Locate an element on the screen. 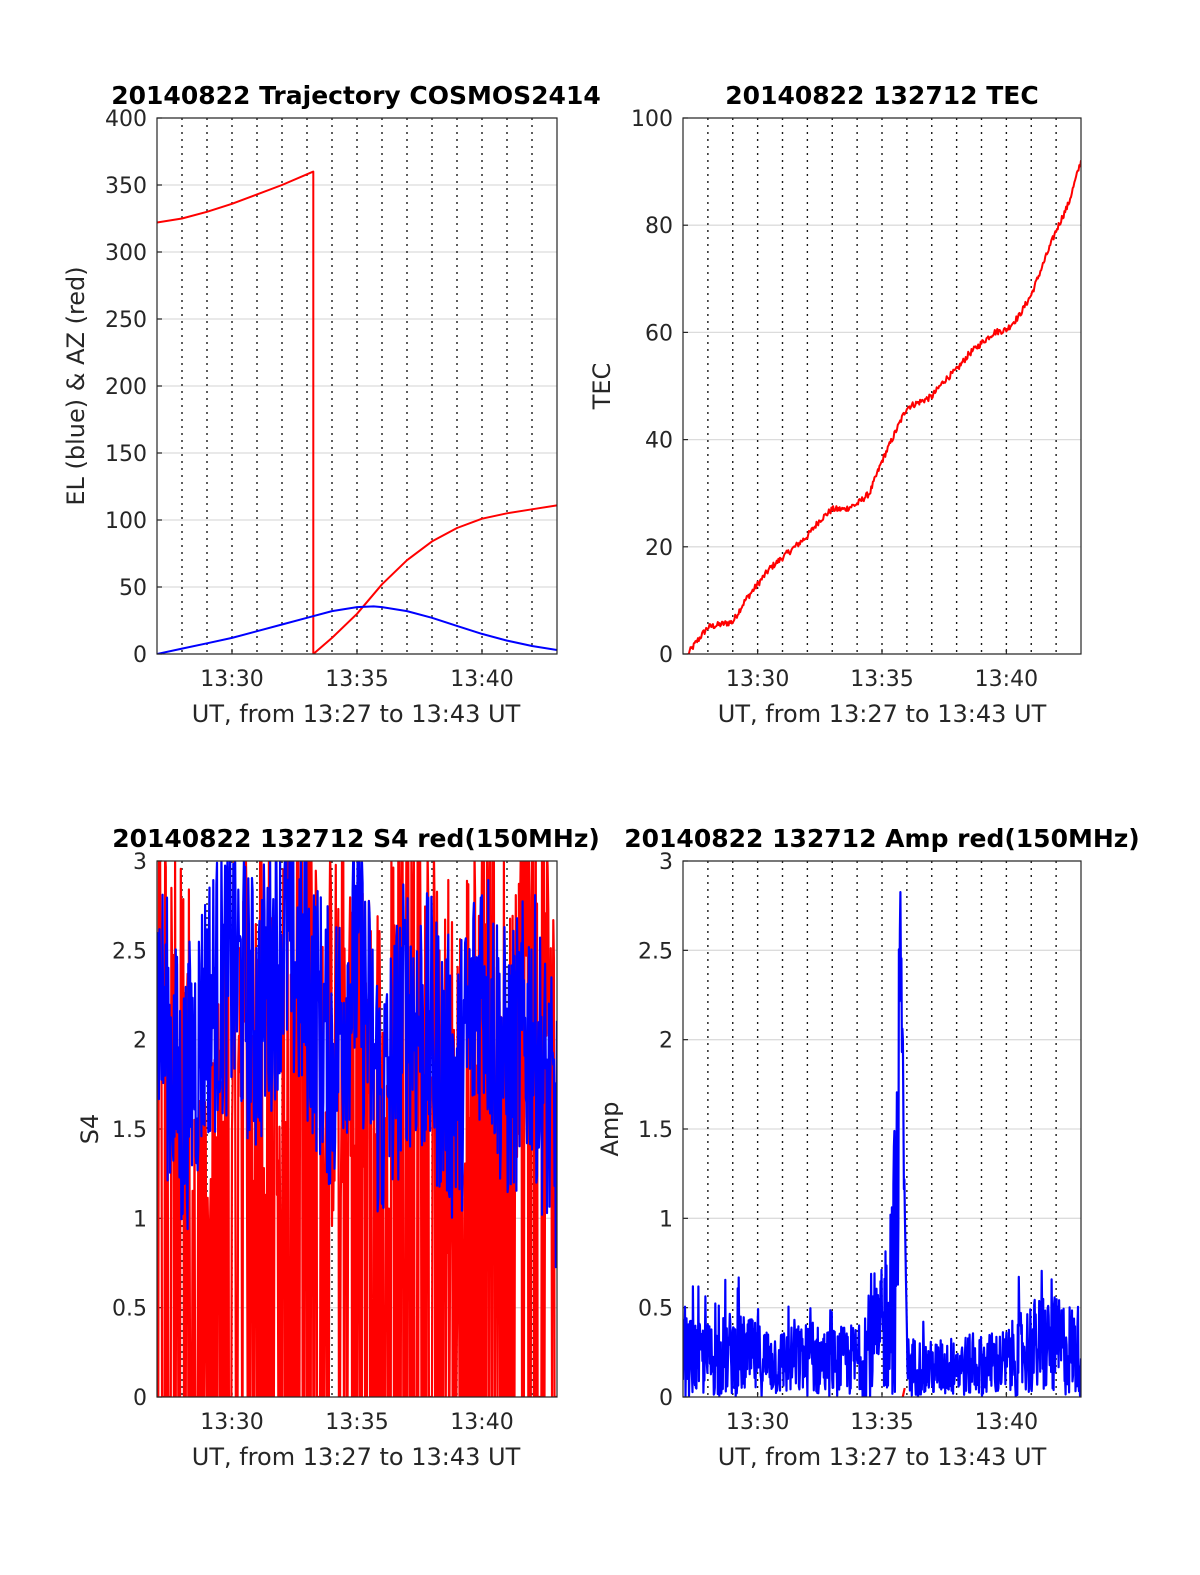 Image resolution: width=1200 pixels, height=1575 pixels. s4-y-tick-label: 2.5 is located at coordinates (129, 951).